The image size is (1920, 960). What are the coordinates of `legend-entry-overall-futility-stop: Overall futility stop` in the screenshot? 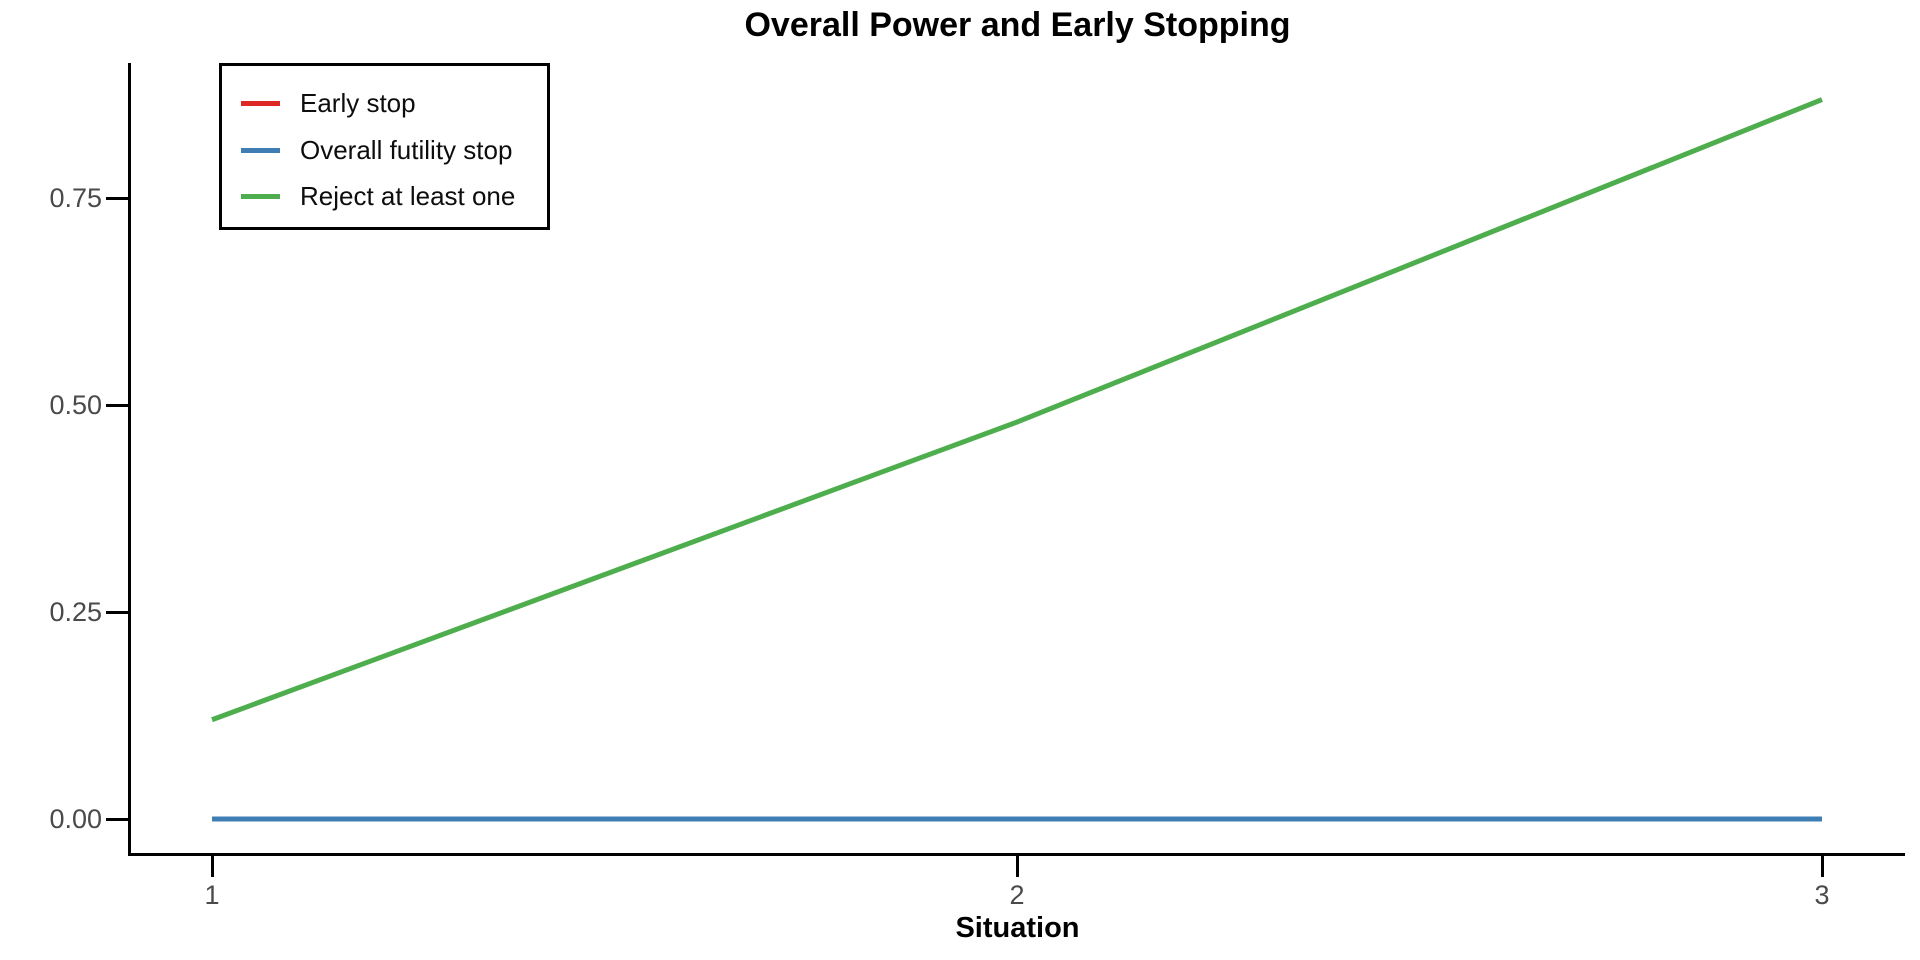 It's located at (384, 150).